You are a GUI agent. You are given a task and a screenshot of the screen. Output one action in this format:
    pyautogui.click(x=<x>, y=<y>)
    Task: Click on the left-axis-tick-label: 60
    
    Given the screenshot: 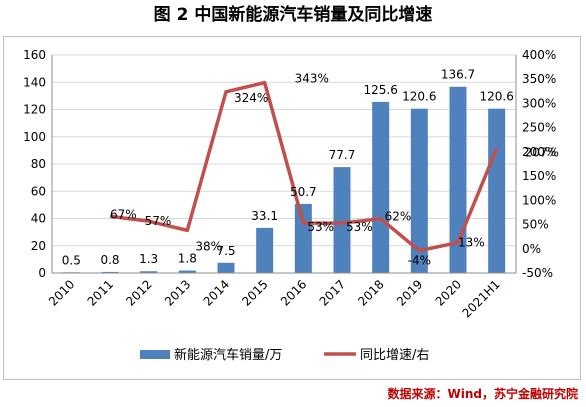 What is the action you would take?
    pyautogui.click(x=38, y=191)
    